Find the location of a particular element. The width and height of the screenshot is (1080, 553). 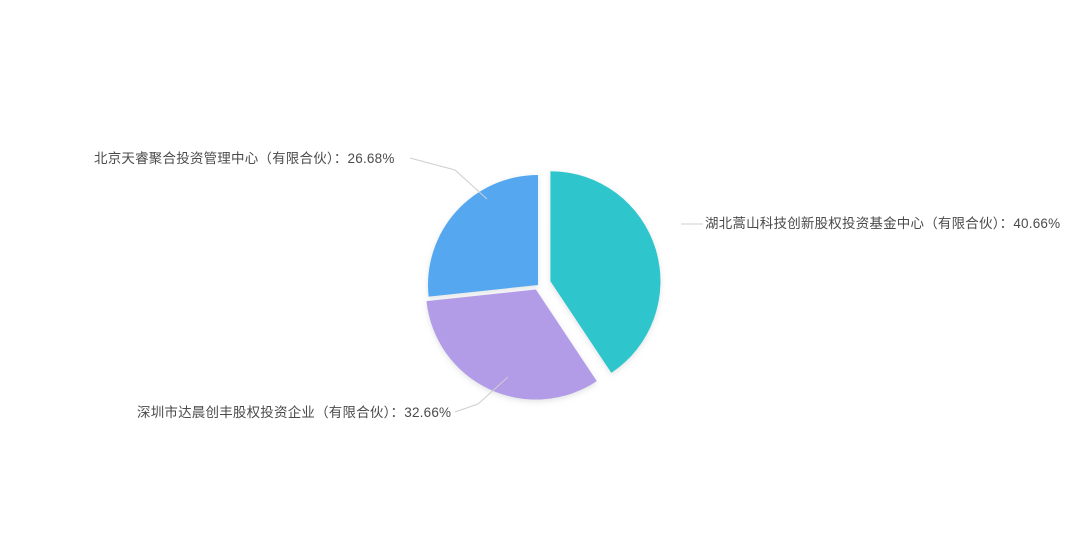

pie-label-tianrui: 北京天睿聚合投资管理中心（有限合伙）：26.68% is located at coordinates (244, 158).